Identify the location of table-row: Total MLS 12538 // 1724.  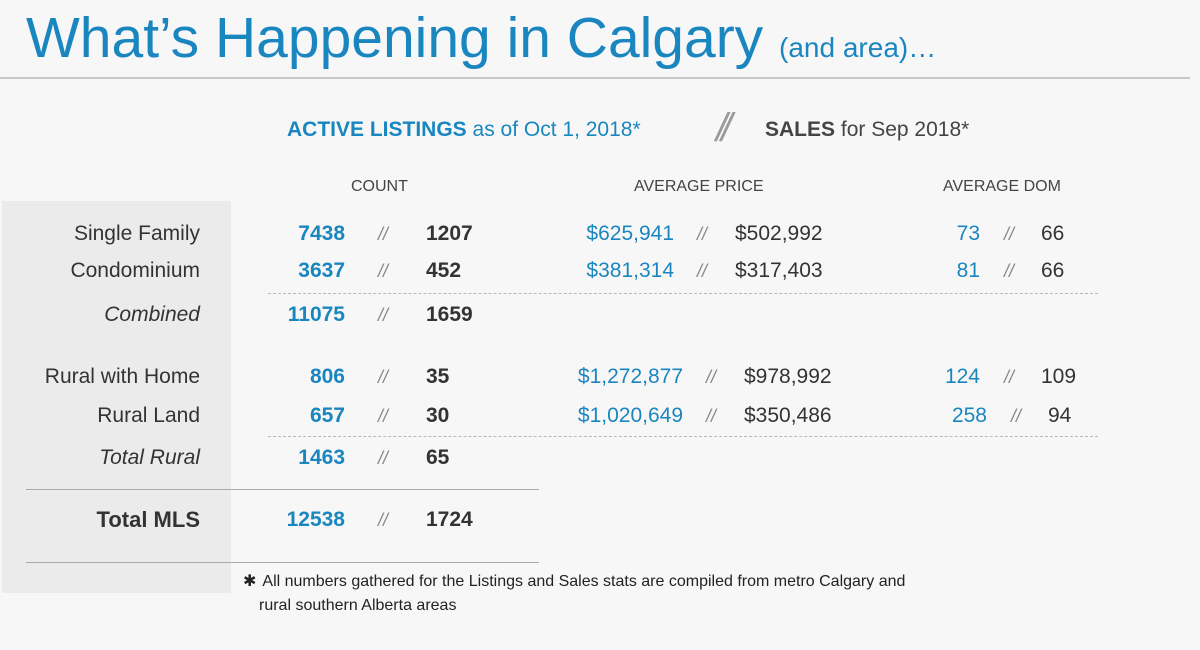
(600, 520).